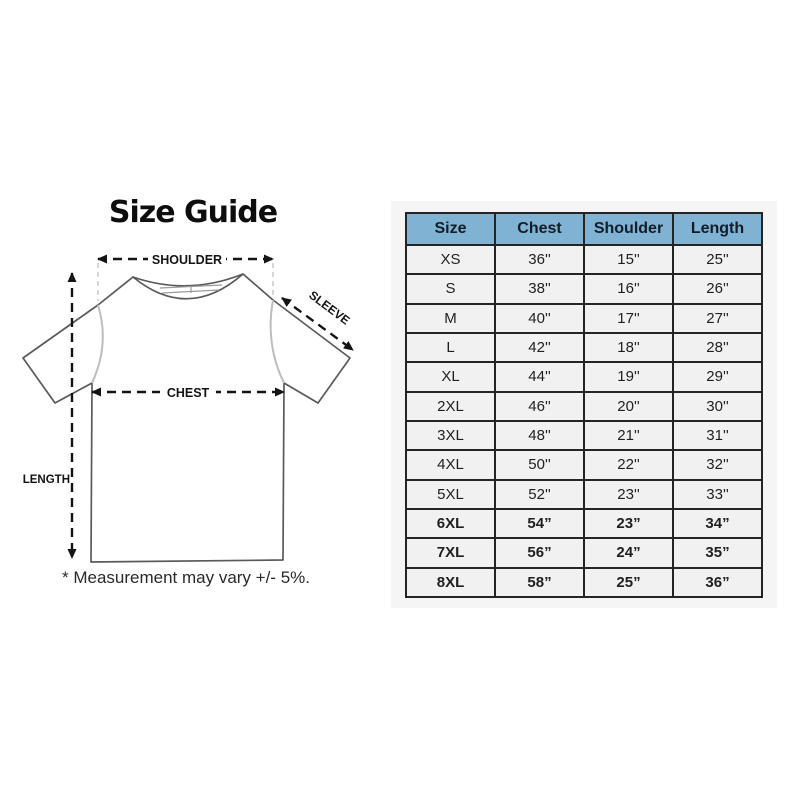 The width and height of the screenshot is (800, 800). Describe the element at coordinates (628, 259) in the screenshot. I see `cell-shoulder: 15''` at that location.